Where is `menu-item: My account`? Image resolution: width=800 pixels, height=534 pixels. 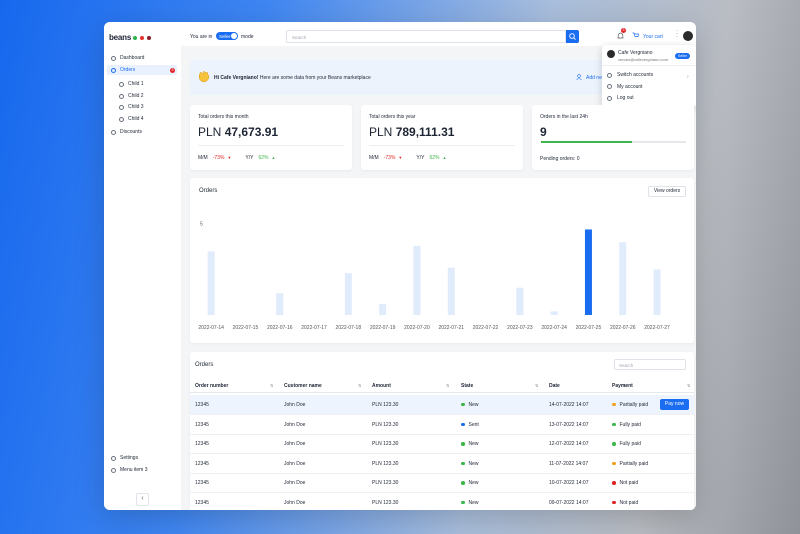
menu-item: My account is located at coordinates (625, 87).